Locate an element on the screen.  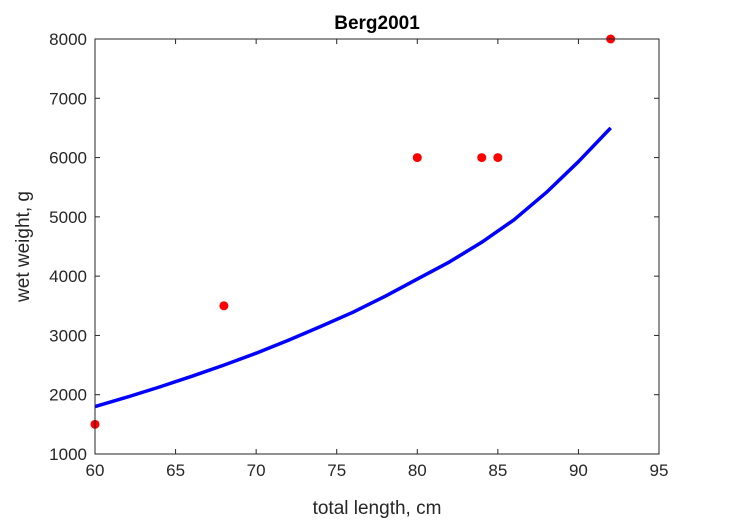
x-tick-label: 70 is located at coordinates (256, 470).